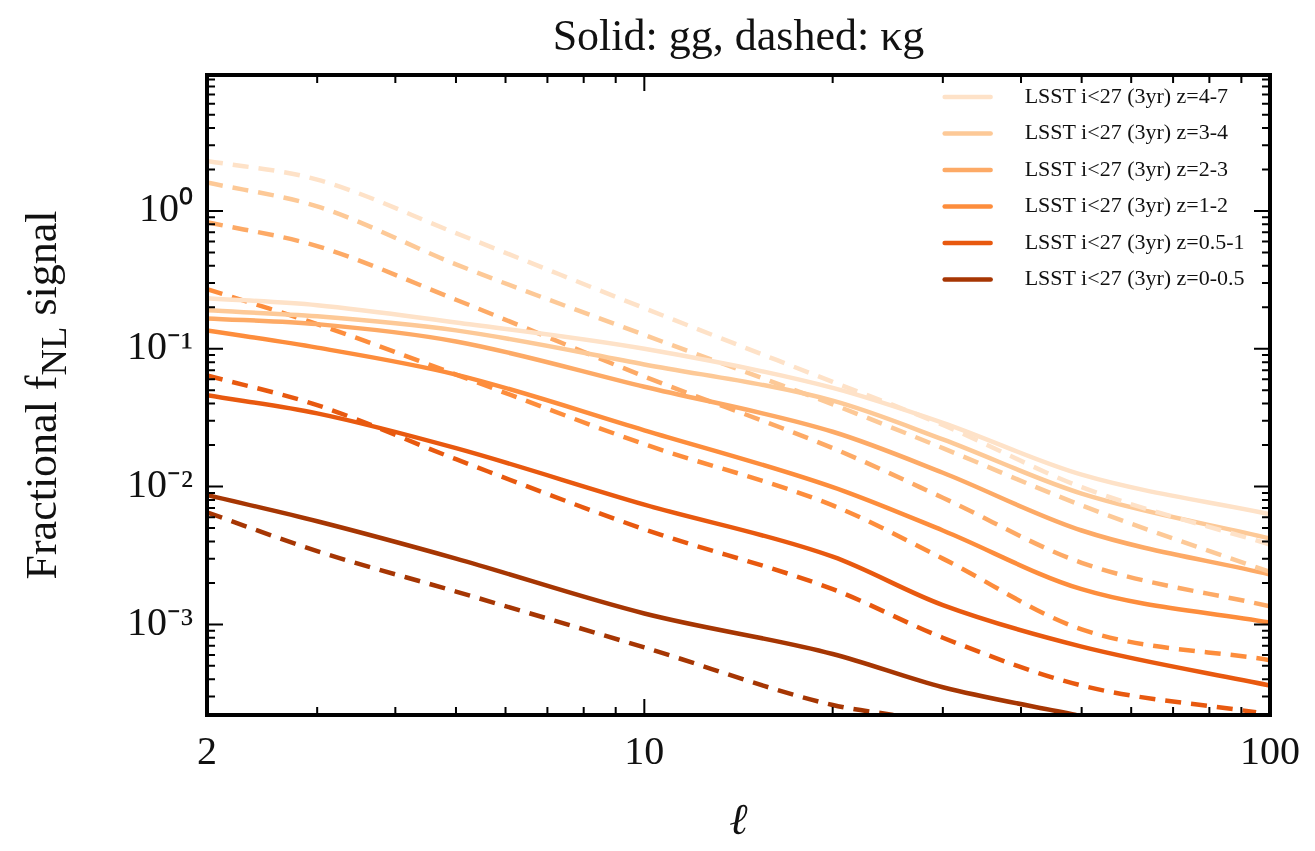 The height and width of the screenshot is (851, 1315). I want to click on legend-label: LSST i<27 (3yr) z=4-7, so click(1126, 95).